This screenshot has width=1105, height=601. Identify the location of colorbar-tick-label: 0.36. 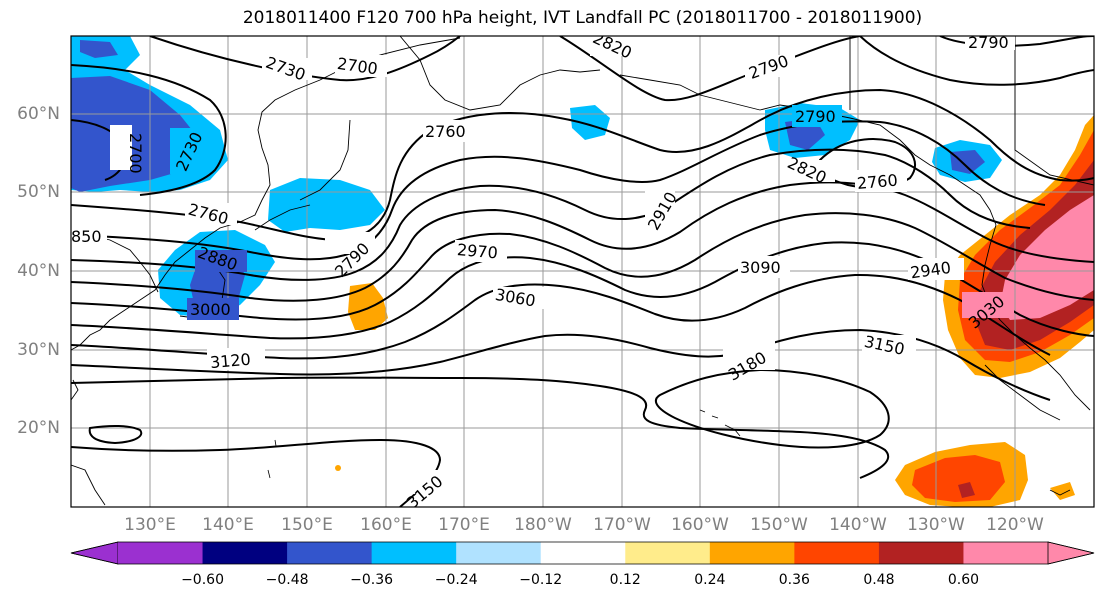
(794, 580).